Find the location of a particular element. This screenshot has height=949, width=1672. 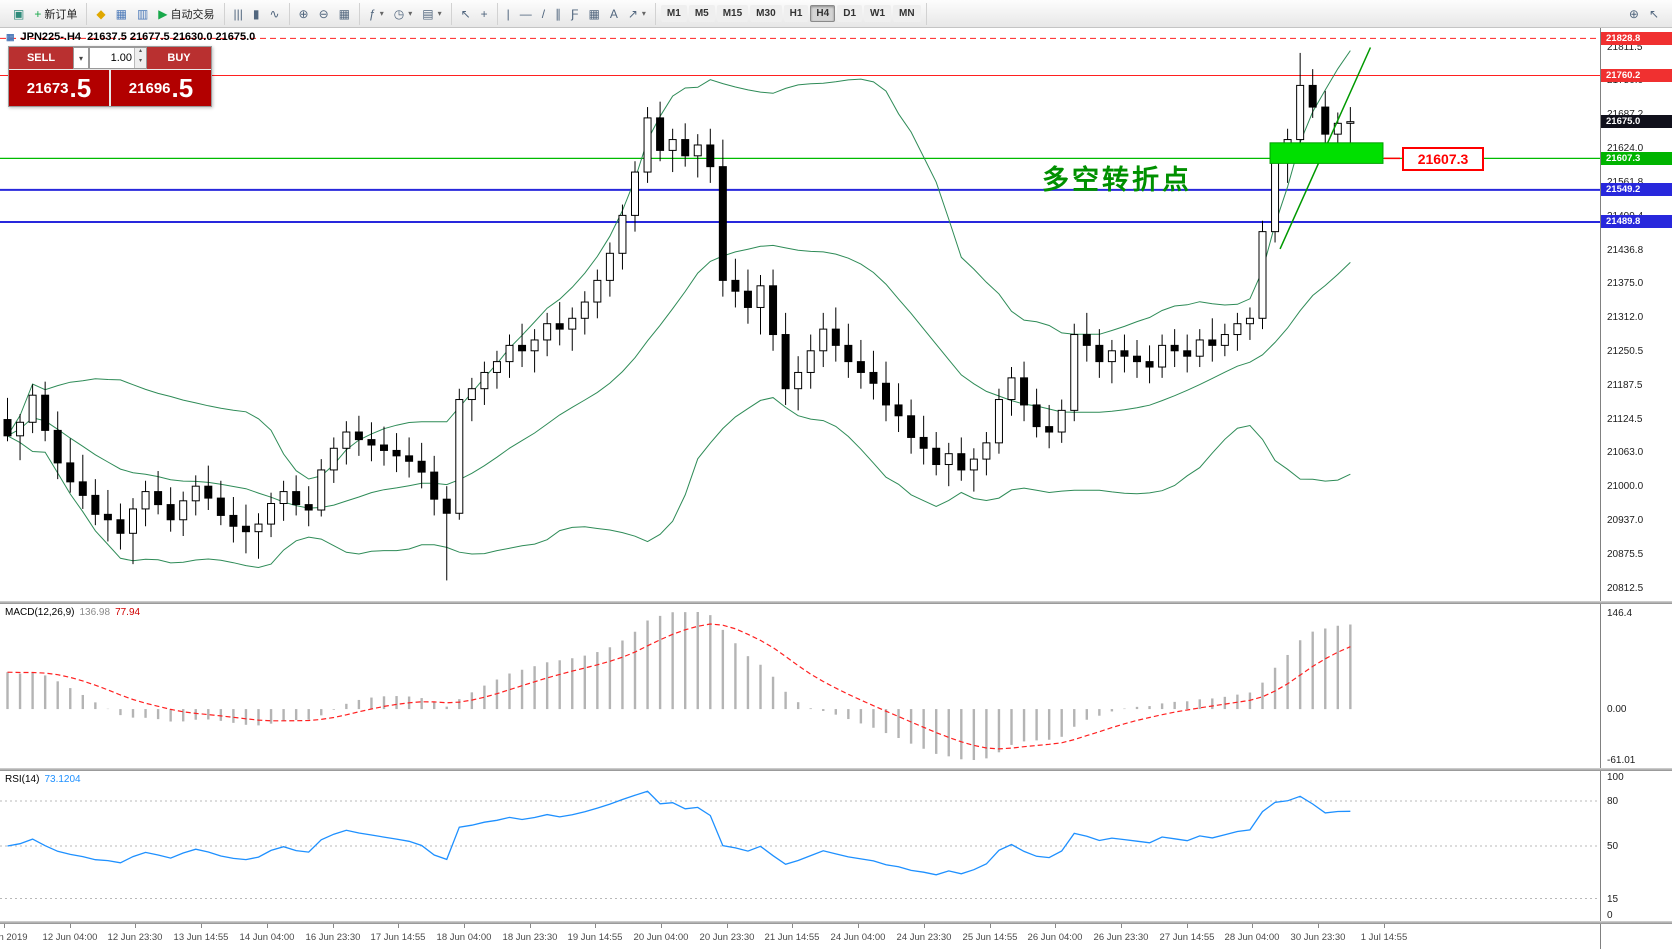

macd-axis-label: -61.01 is located at coordinates (1621, 760).